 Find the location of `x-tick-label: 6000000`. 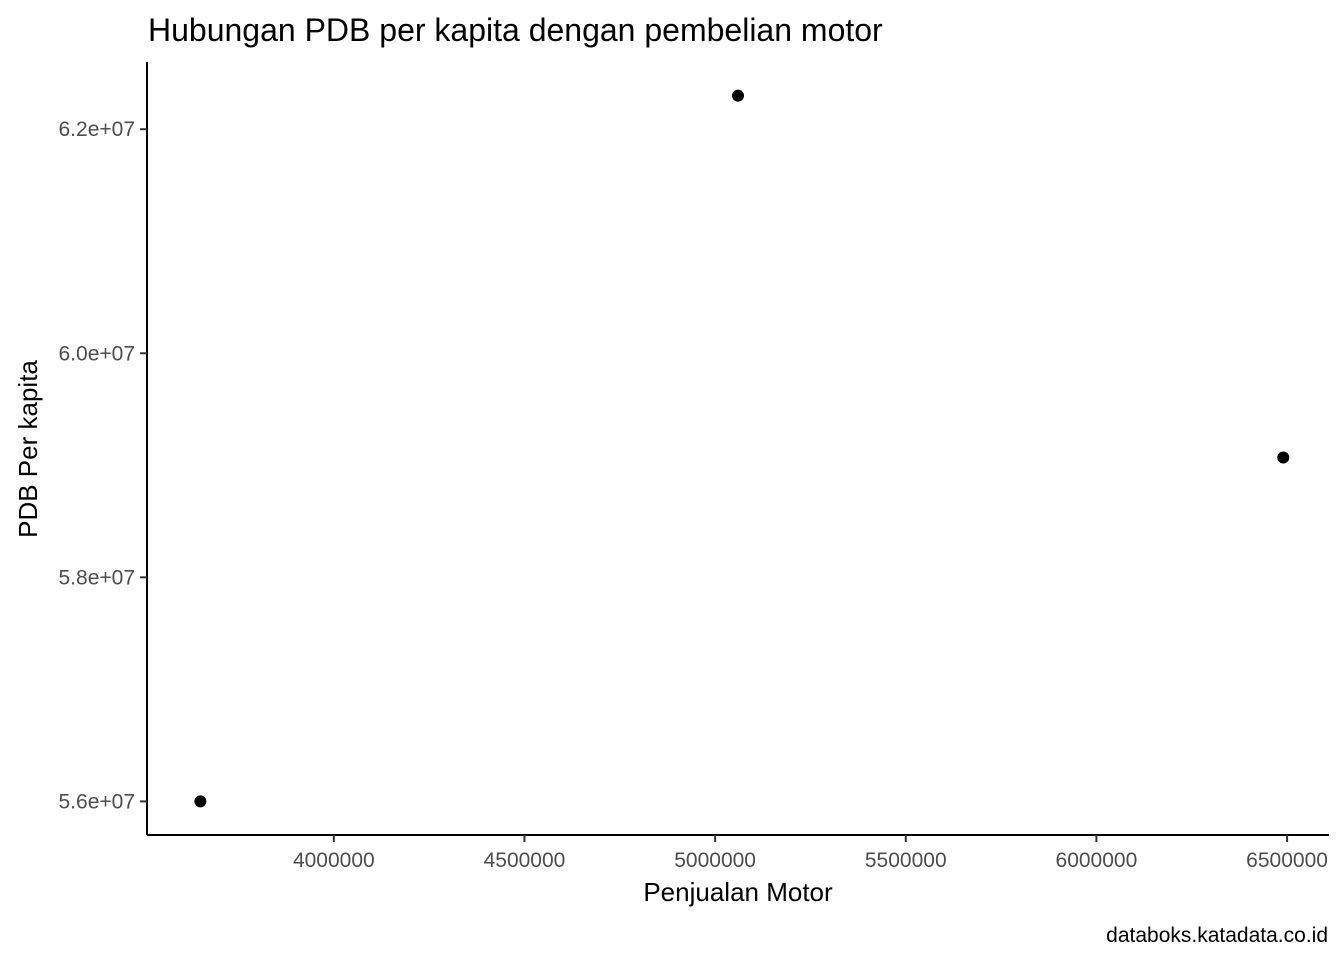

x-tick-label: 6000000 is located at coordinates (1097, 860).